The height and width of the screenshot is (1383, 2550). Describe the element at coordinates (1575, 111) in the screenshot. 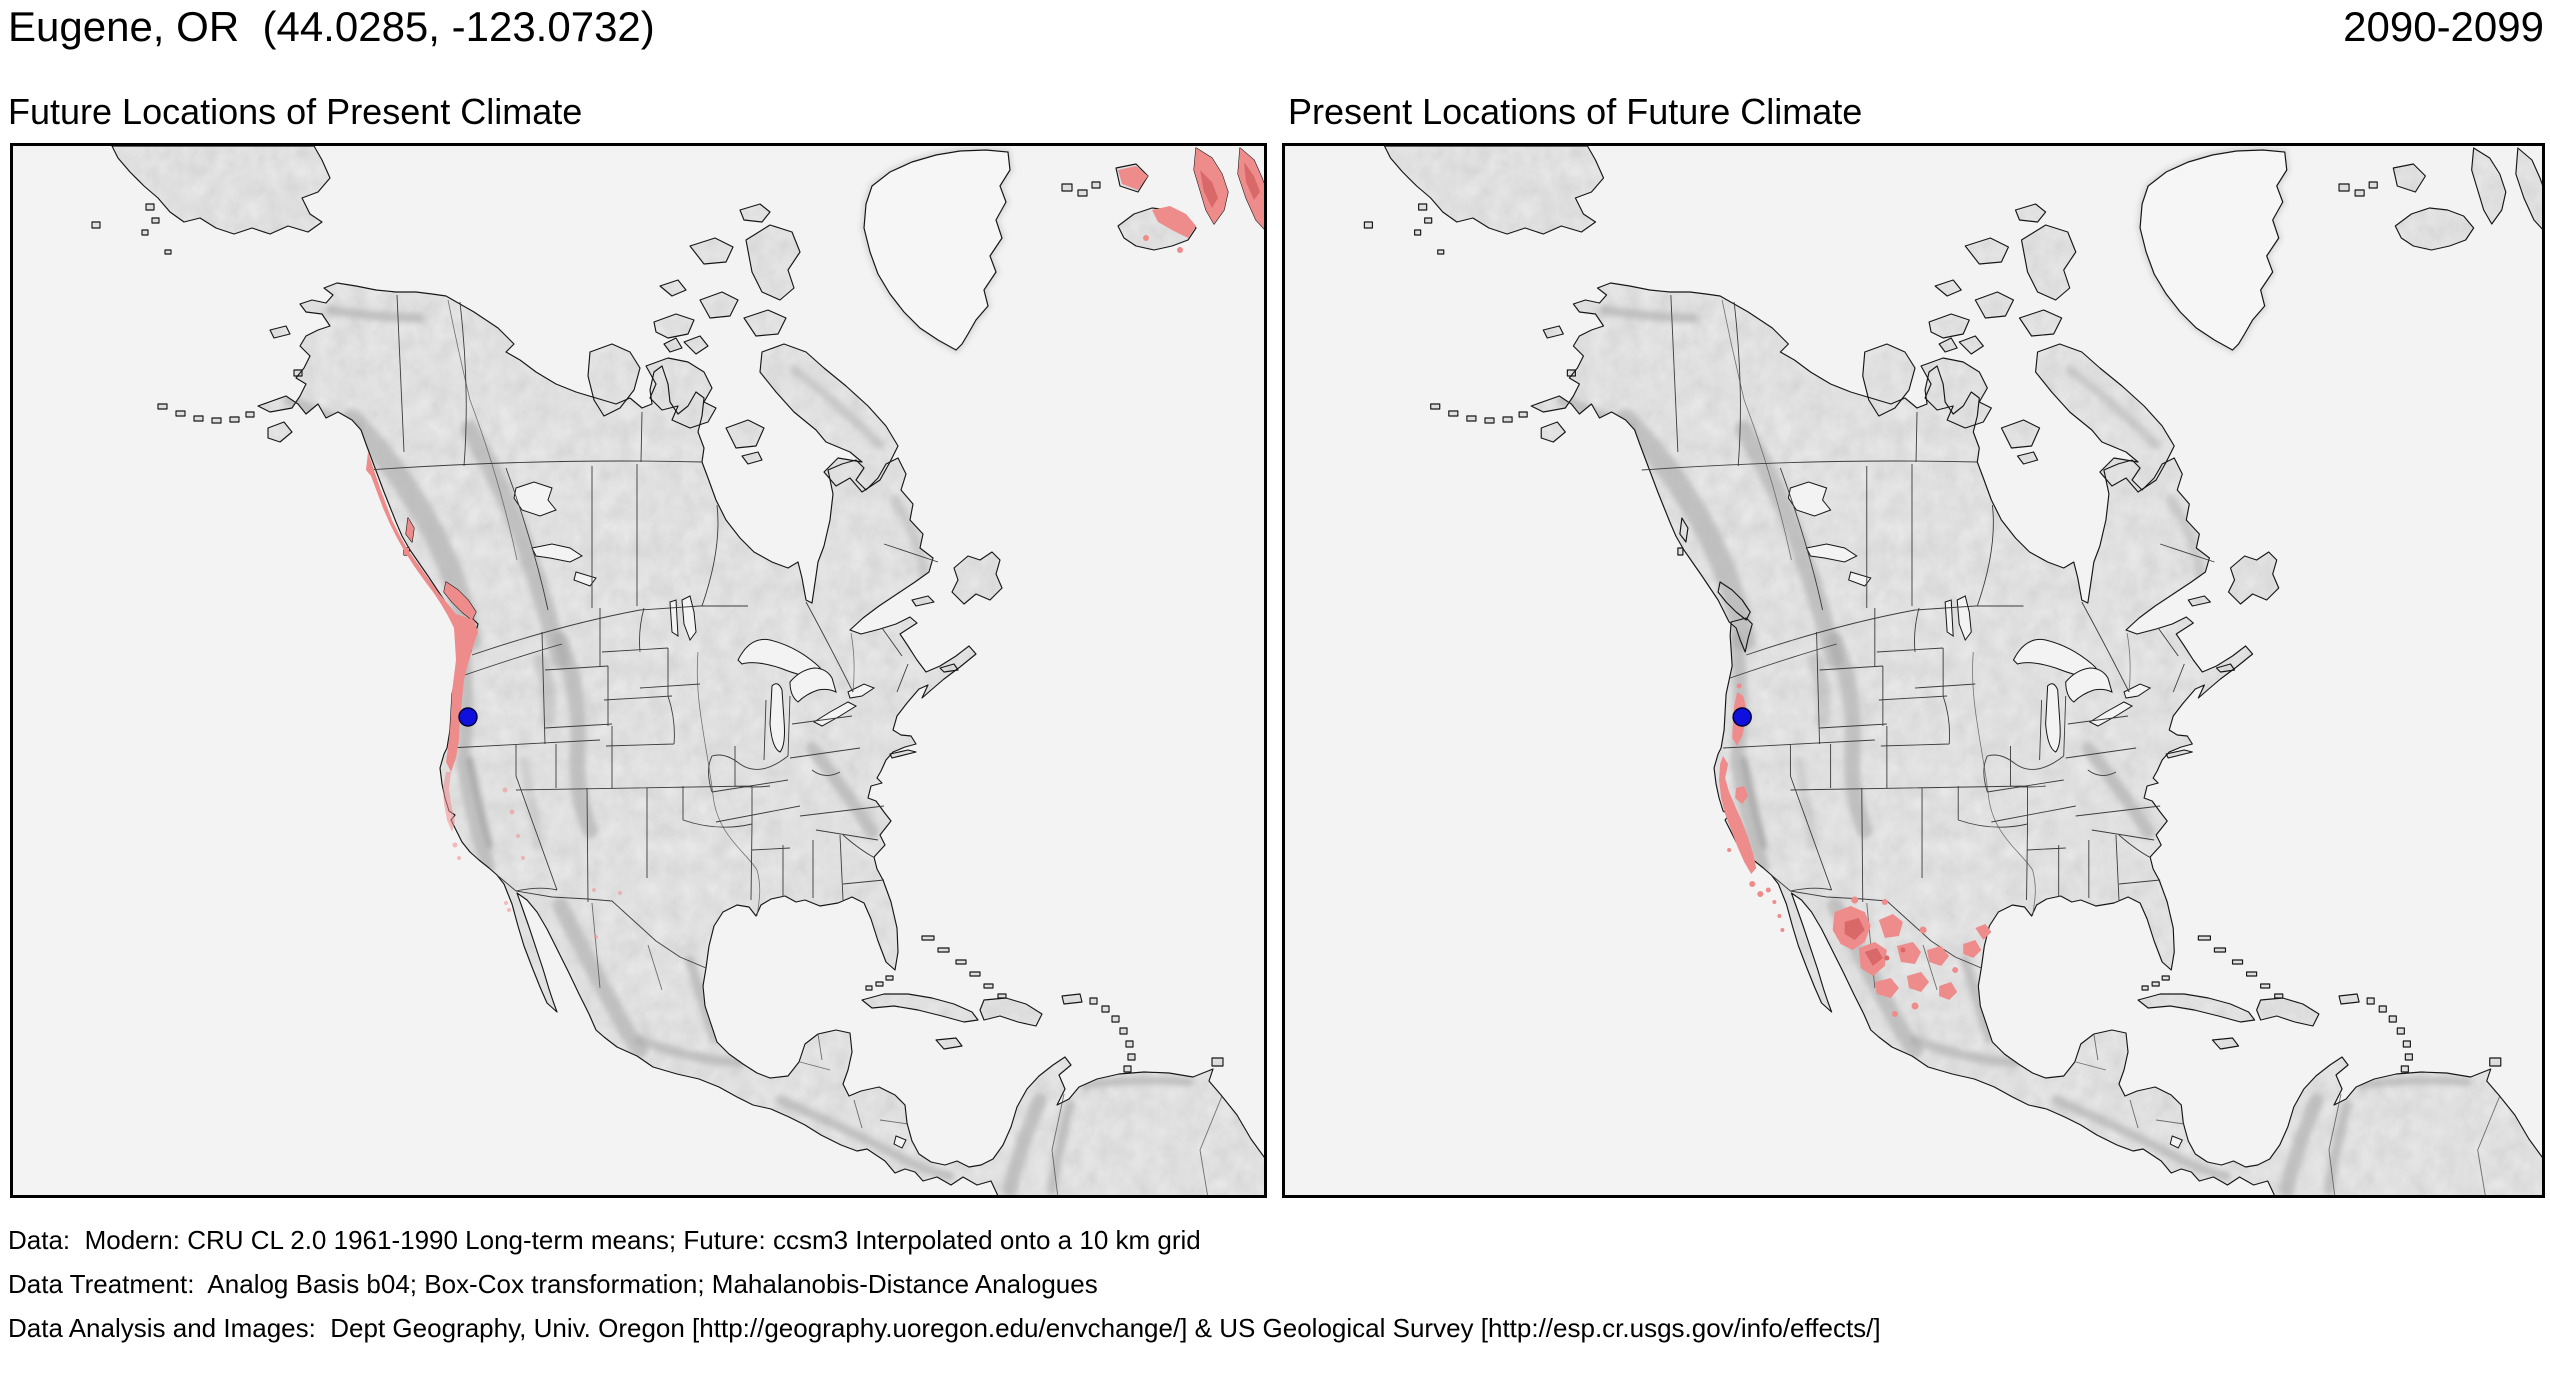

I see `map-title-present-locations: Present Locations of Future Climate` at that location.